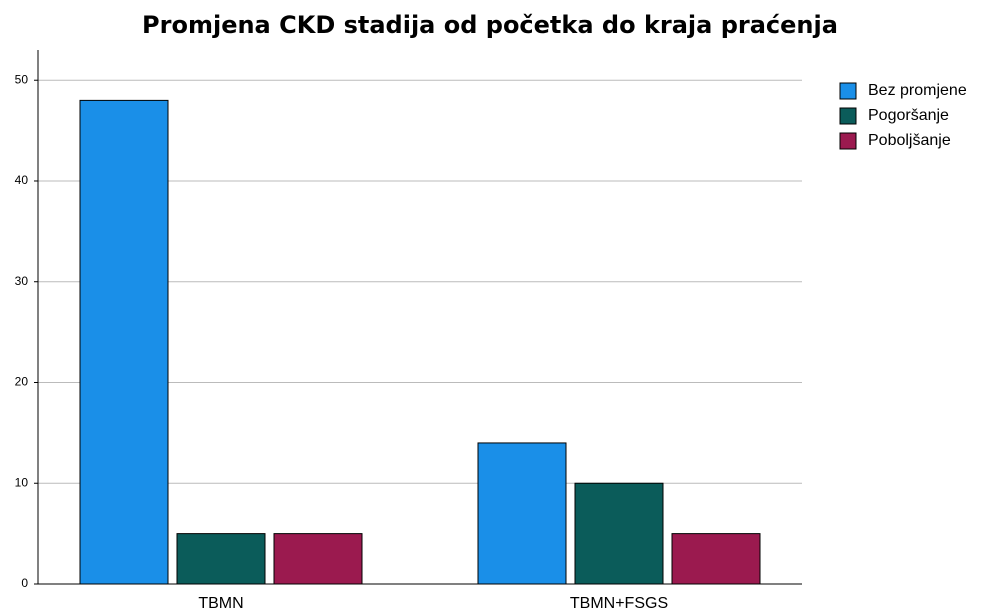  Describe the element at coordinates (220, 603) in the screenshot. I see `x-tick-label: TBMN` at that location.